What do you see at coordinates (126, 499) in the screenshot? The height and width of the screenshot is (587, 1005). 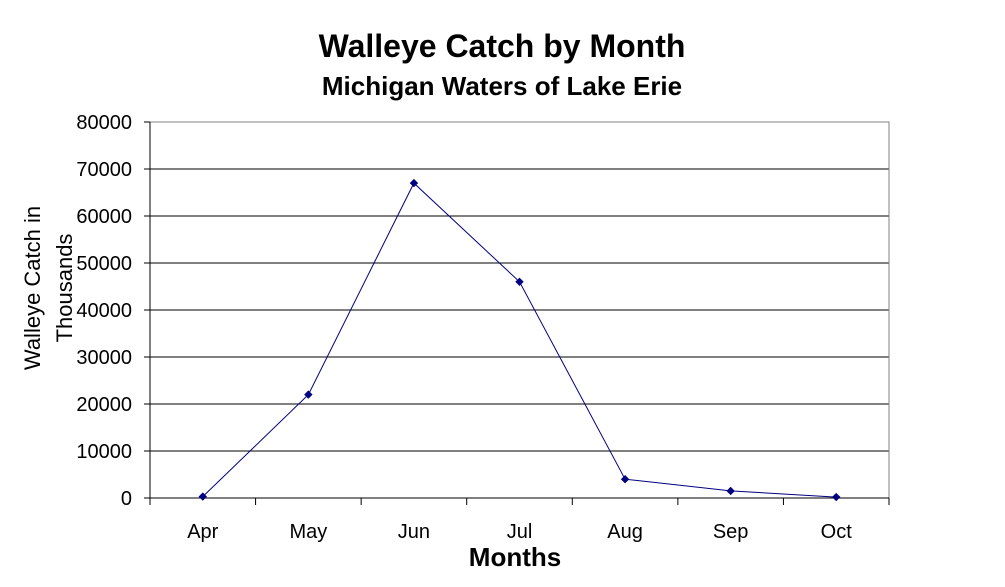 I see `y-tick-label: 0` at bounding box center [126, 499].